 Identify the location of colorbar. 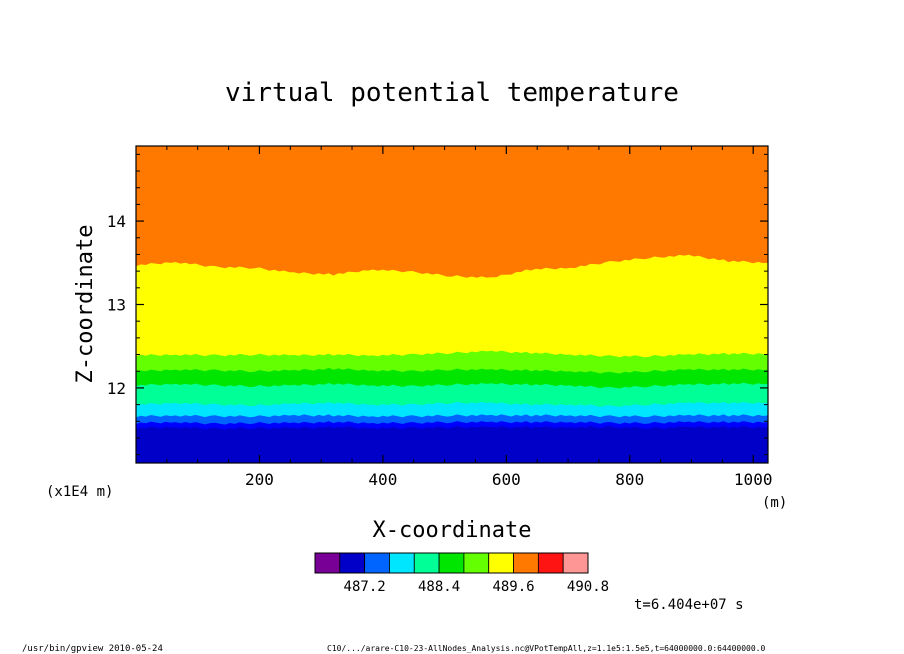
(451, 563).